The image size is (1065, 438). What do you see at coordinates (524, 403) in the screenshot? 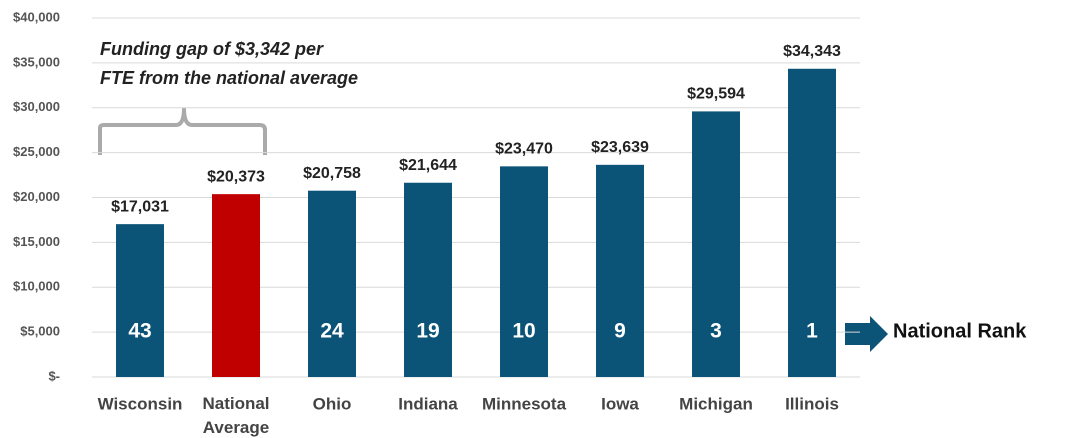
I see `x-tick-label: Minnesota` at bounding box center [524, 403].